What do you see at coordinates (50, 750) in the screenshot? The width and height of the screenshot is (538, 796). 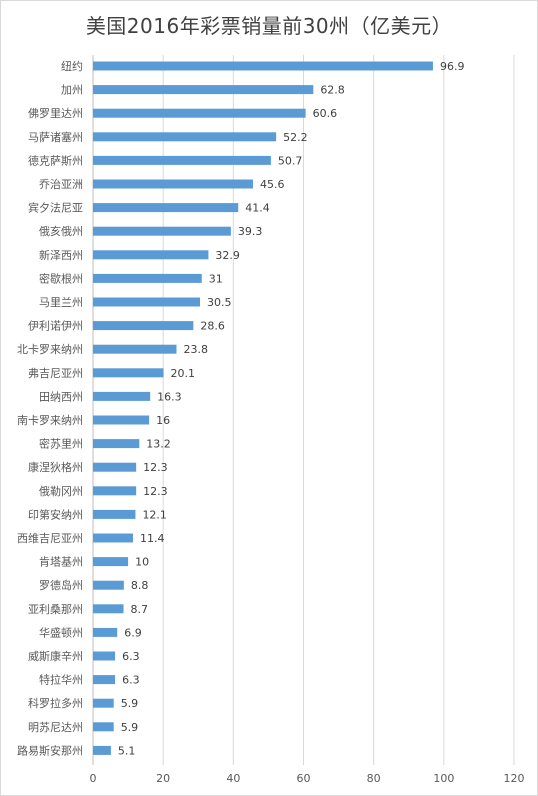 I see `category-label: 路易斯安那州` at bounding box center [50, 750].